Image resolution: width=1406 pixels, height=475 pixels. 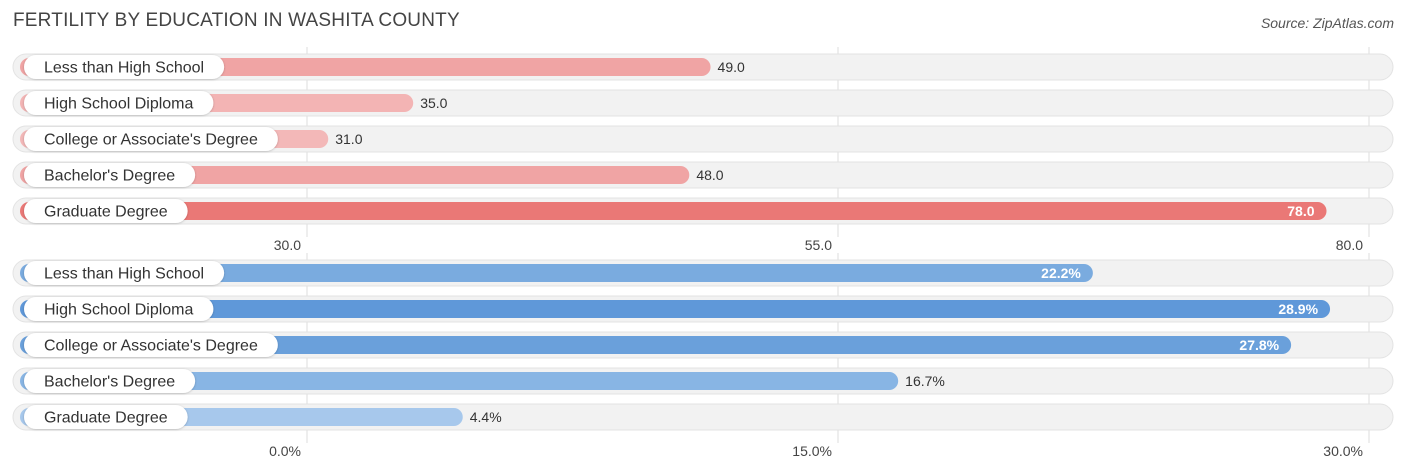 What do you see at coordinates (1349, 245) in the screenshot?
I see `tick-label: 80.0` at bounding box center [1349, 245].